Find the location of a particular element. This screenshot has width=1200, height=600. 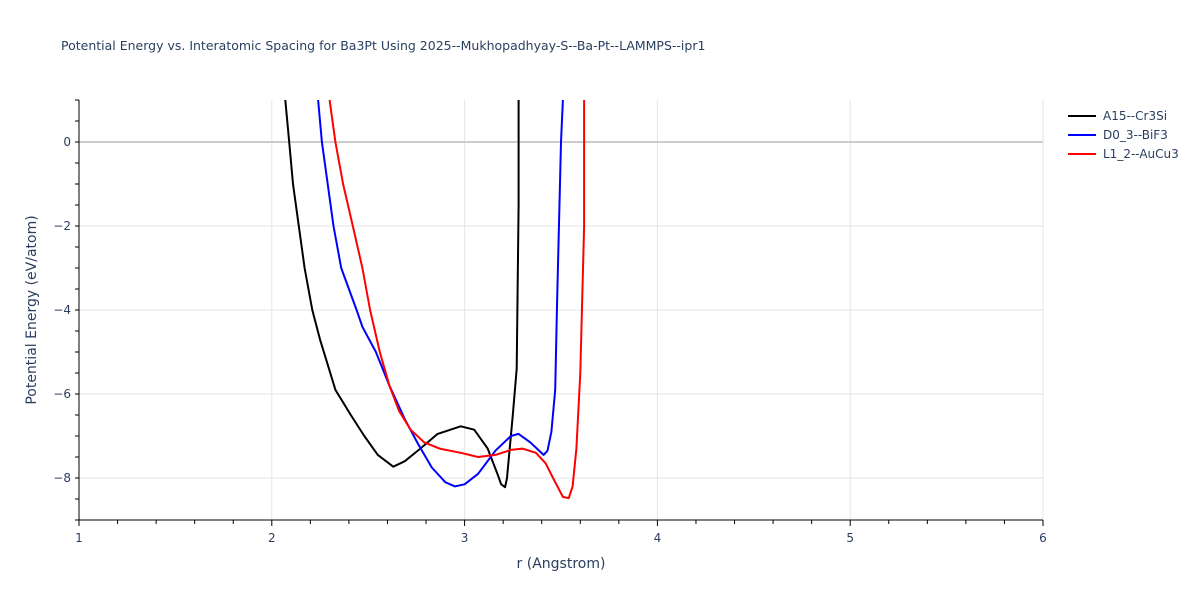

x-tick-label: 3 is located at coordinates (465, 538).